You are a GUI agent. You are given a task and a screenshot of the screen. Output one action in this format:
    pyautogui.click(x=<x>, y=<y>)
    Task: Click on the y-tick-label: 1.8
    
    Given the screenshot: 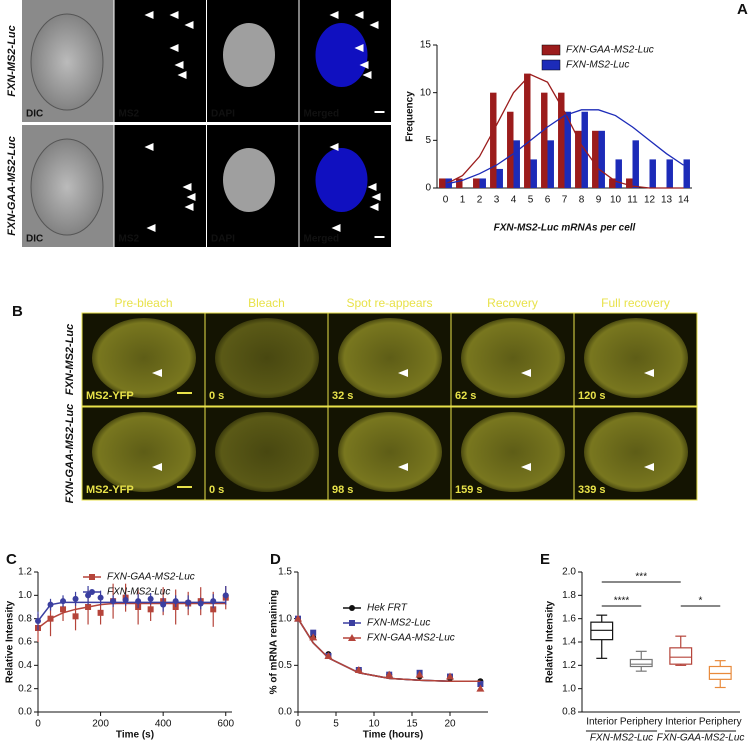 What is the action you would take?
    pyautogui.click(x=569, y=595)
    